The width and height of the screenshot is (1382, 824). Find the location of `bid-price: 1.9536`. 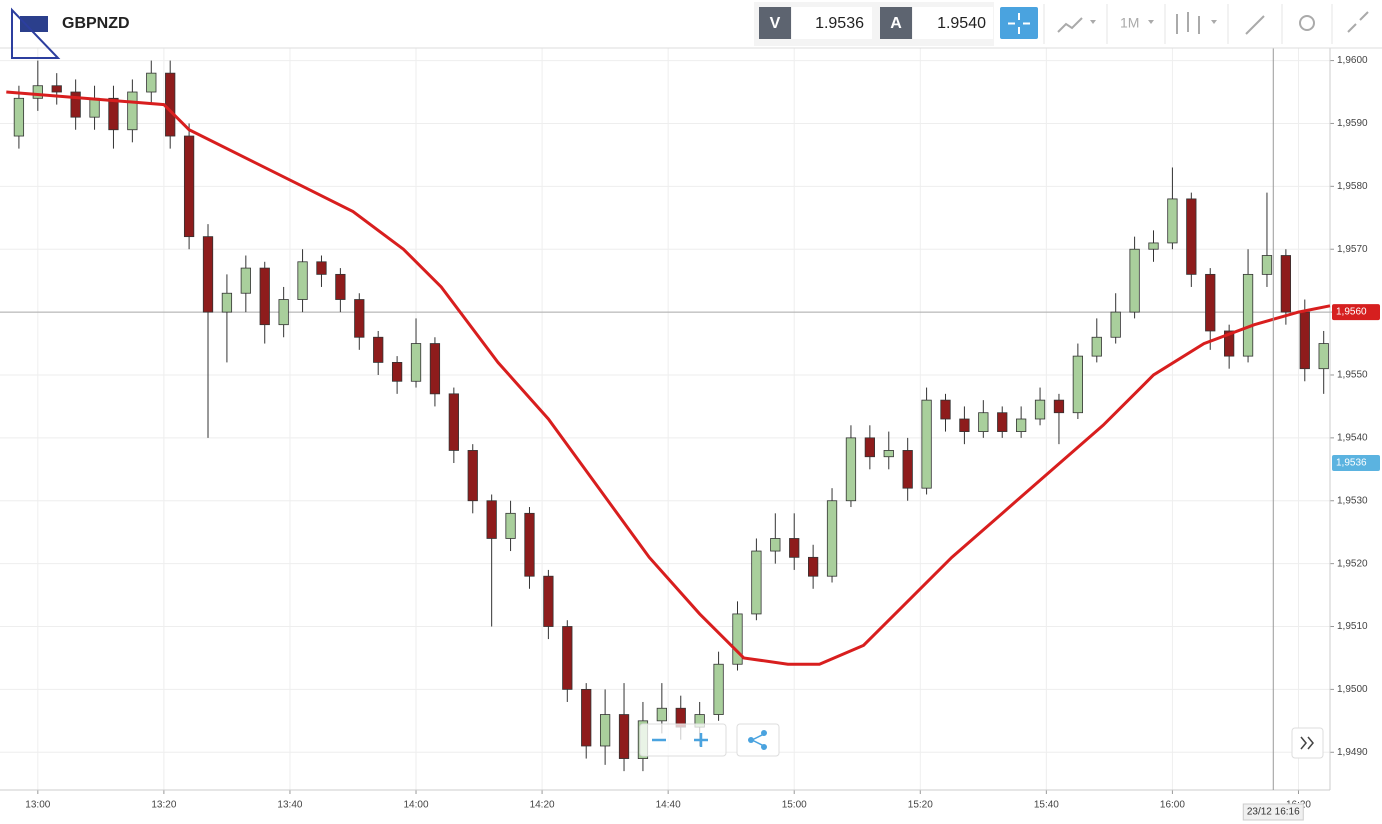

bid-price: 1.9536 is located at coordinates (839, 23).